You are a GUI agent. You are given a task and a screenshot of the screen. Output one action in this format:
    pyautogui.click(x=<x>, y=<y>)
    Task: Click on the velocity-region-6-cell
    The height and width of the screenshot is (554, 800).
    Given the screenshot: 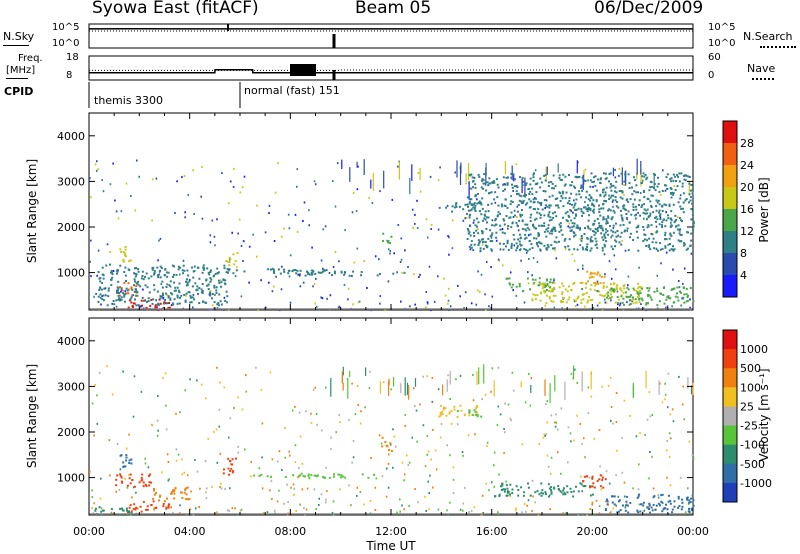 What is the action you would take?
    pyautogui.click(x=387, y=446)
    